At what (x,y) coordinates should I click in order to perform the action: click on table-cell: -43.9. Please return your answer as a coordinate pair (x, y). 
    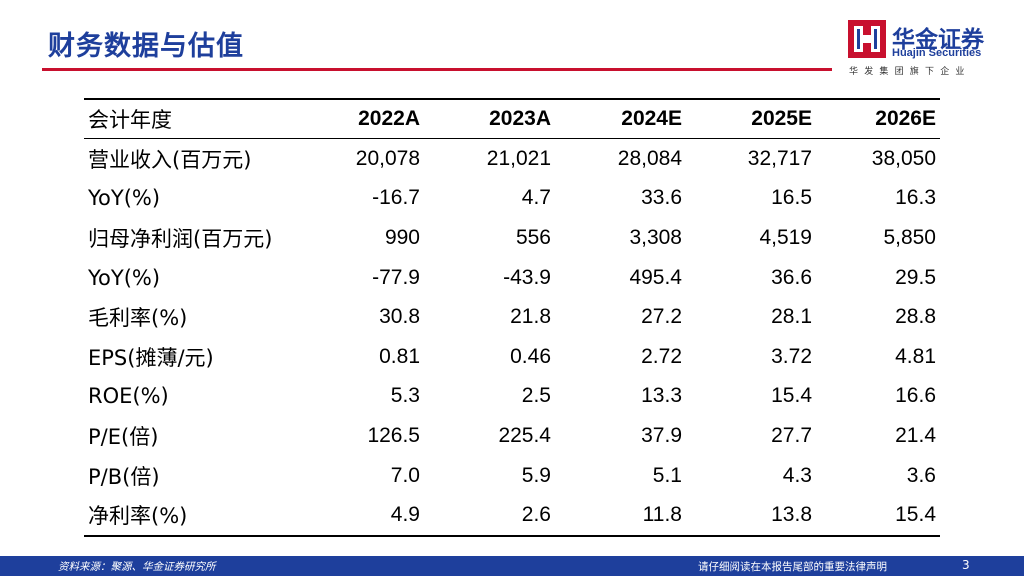
    Looking at the image, I should click on (527, 277).